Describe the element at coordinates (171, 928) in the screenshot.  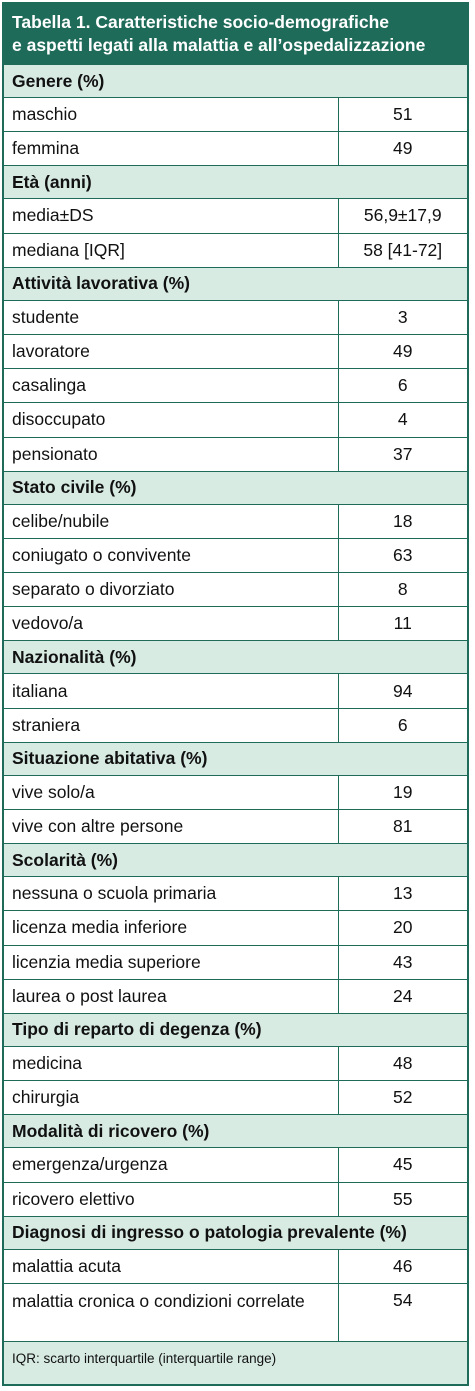
I see `row-label: licenza media inferiore` at that location.